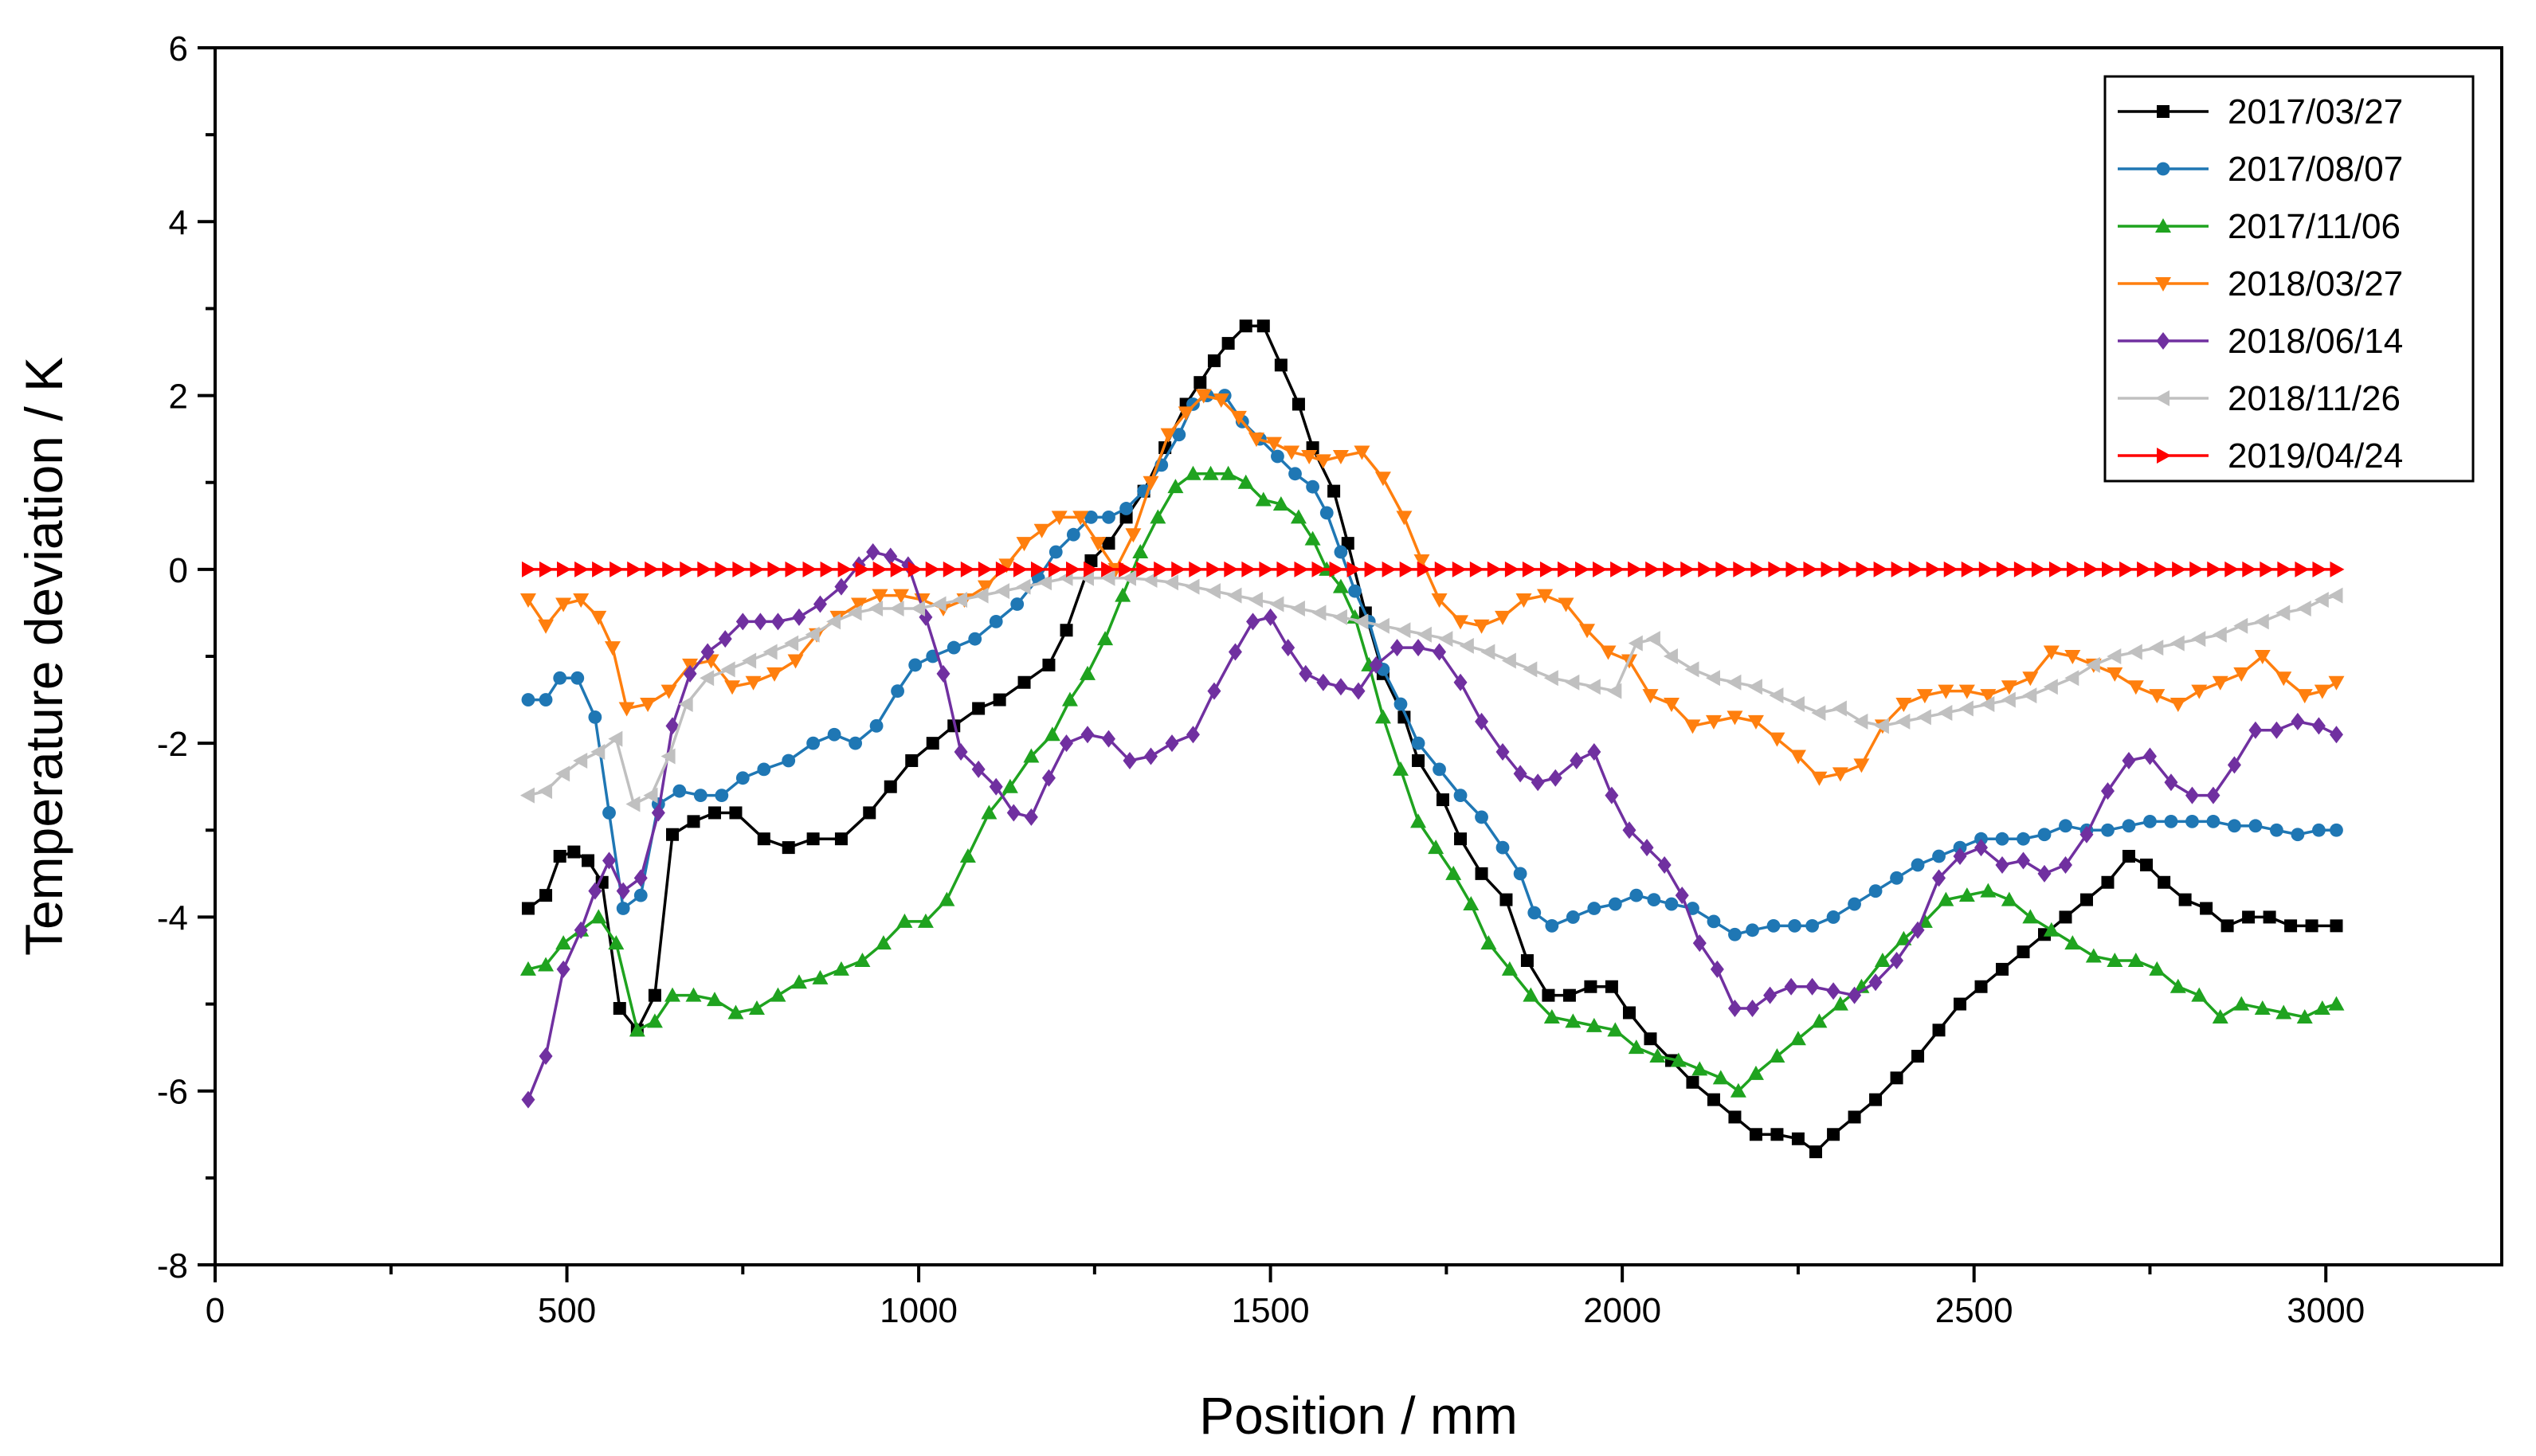 The height and width of the screenshot is (1456, 2536). I want to click on y-tick-label: -6, so click(172, 1092).